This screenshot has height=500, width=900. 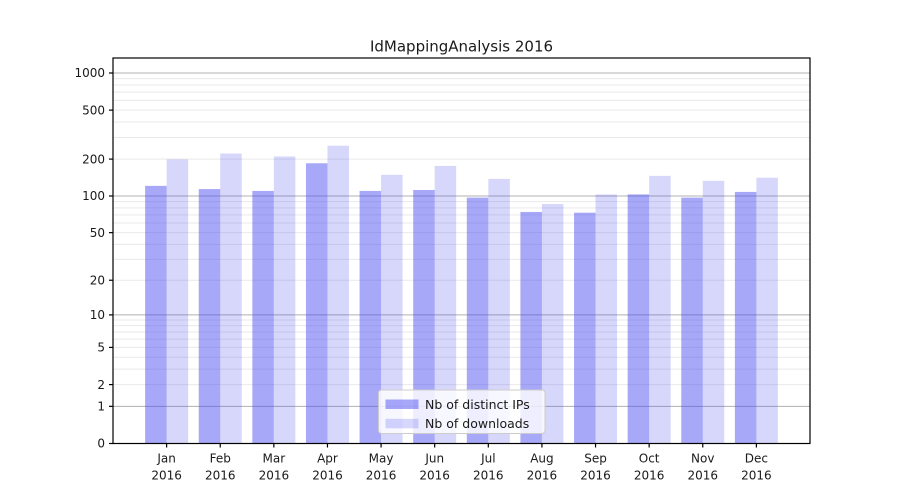 I want to click on x-tick-label: Jun 2016, so click(x=434, y=467).